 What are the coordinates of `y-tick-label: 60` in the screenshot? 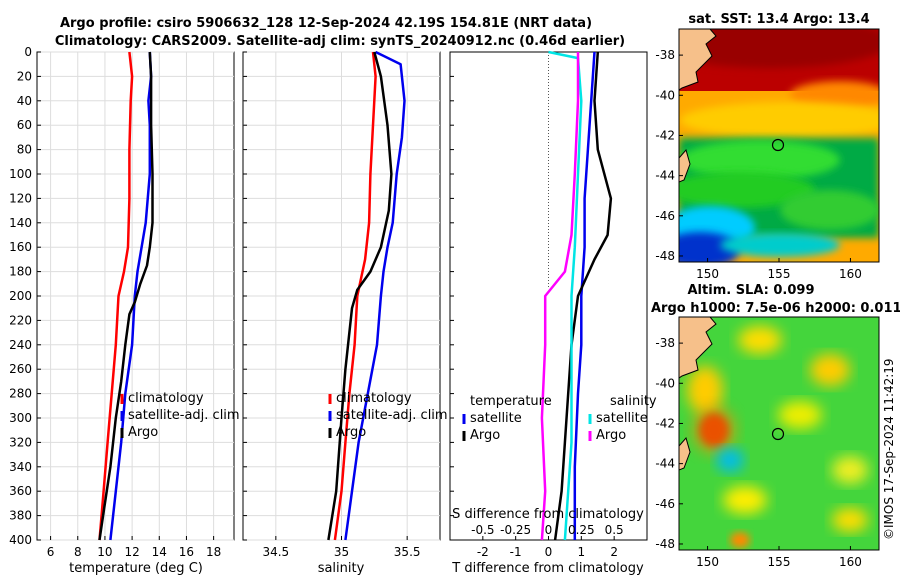 It's located at (24, 125).